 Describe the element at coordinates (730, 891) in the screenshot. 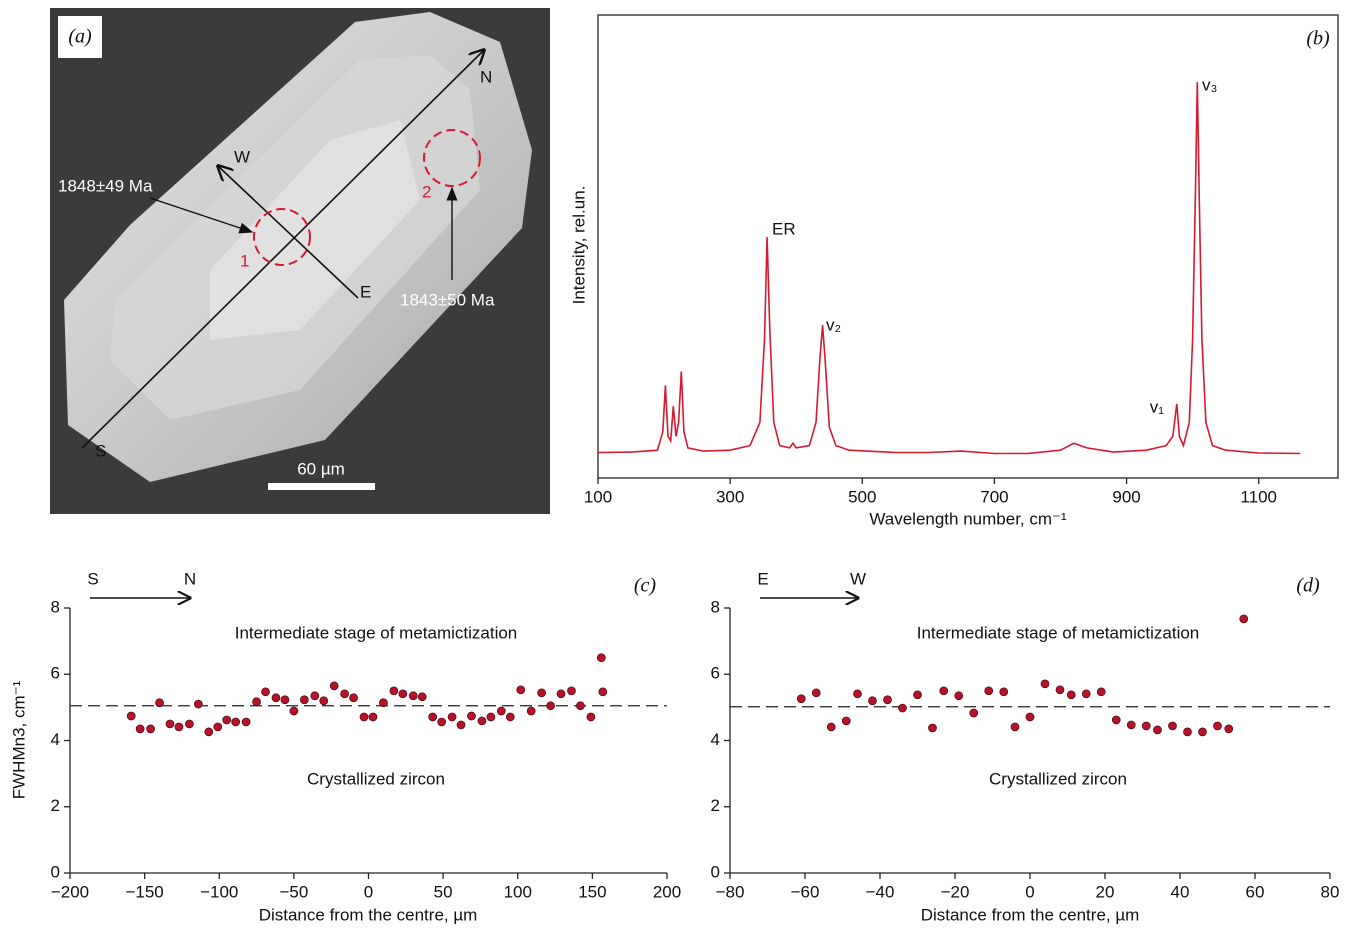

I see `x-tick-label: −80` at that location.